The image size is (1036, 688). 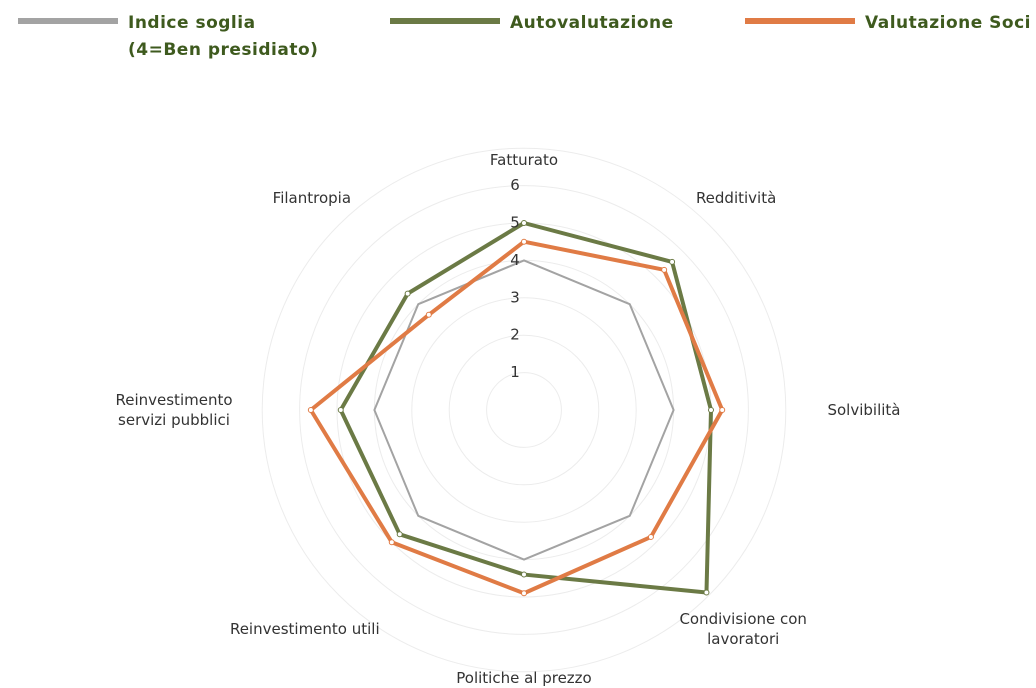 What do you see at coordinates (524, 160) in the screenshot?
I see `category-label: Fatturato` at bounding box center [524, 160].